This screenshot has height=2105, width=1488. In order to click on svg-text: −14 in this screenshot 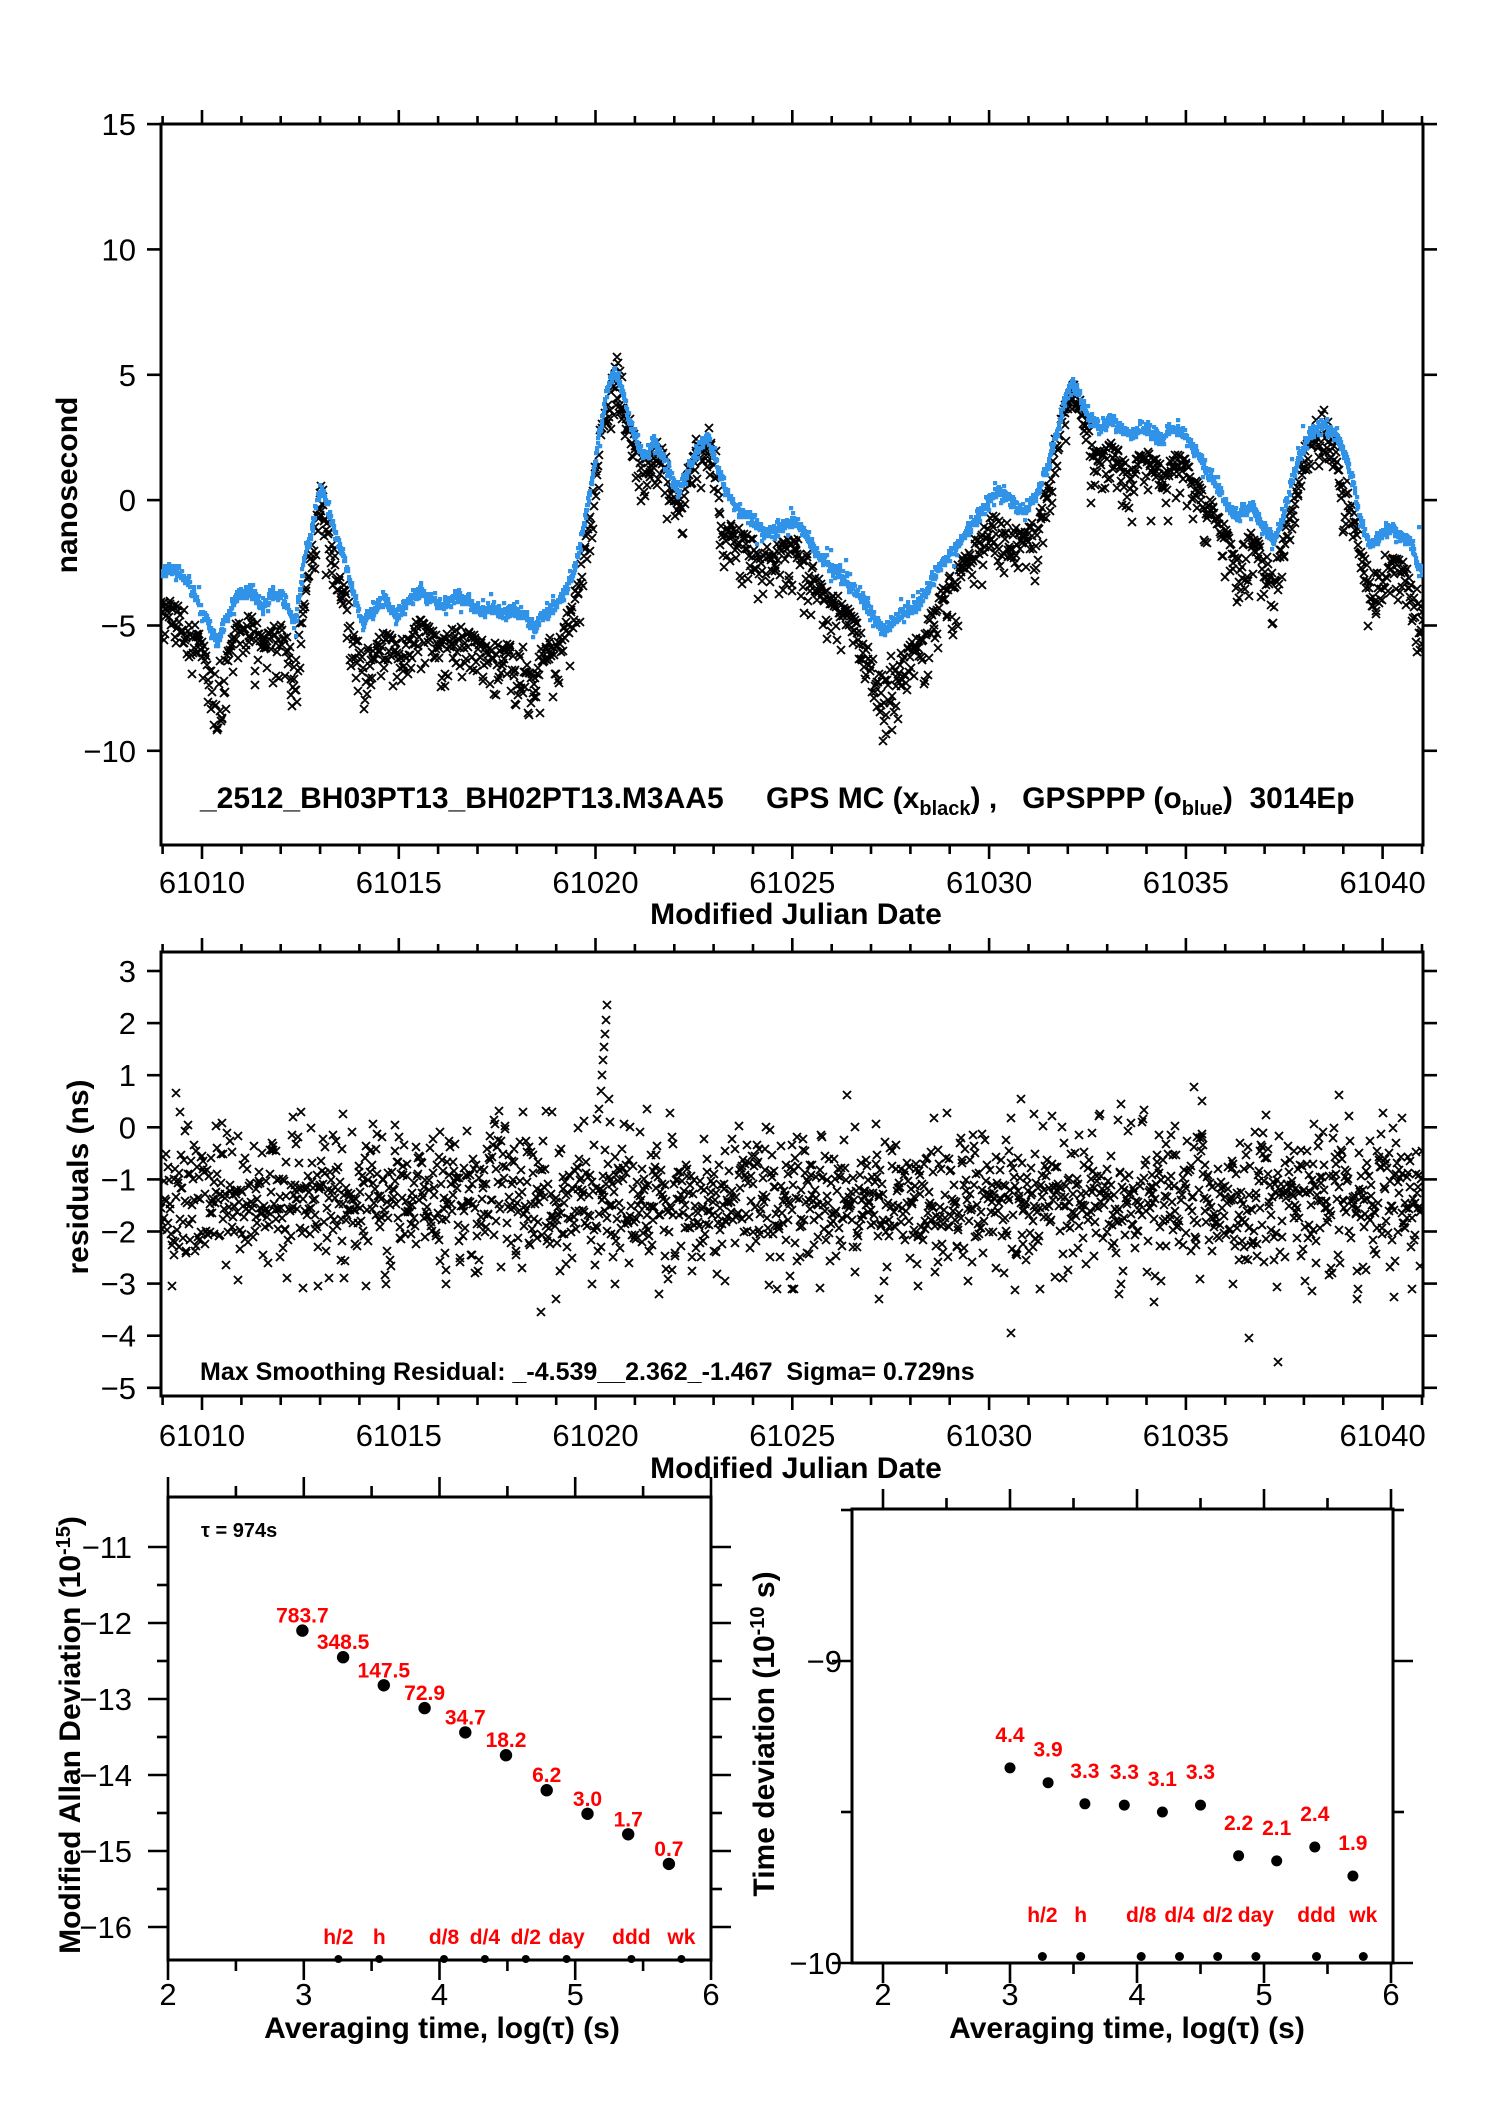, I will do `click(105, 1775)`.